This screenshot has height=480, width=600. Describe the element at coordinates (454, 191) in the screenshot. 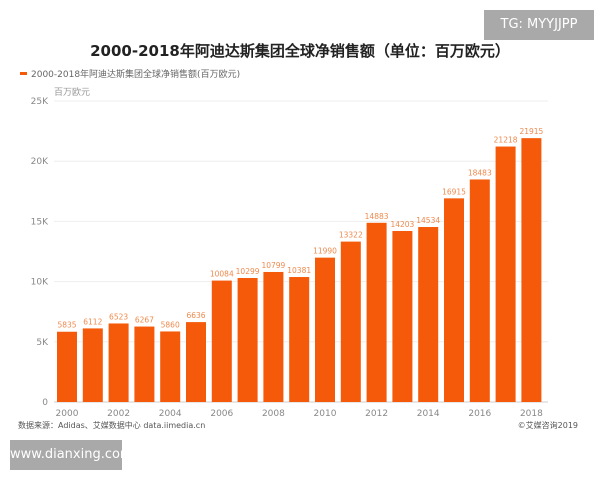

I see `data-label: 16915` at that location.